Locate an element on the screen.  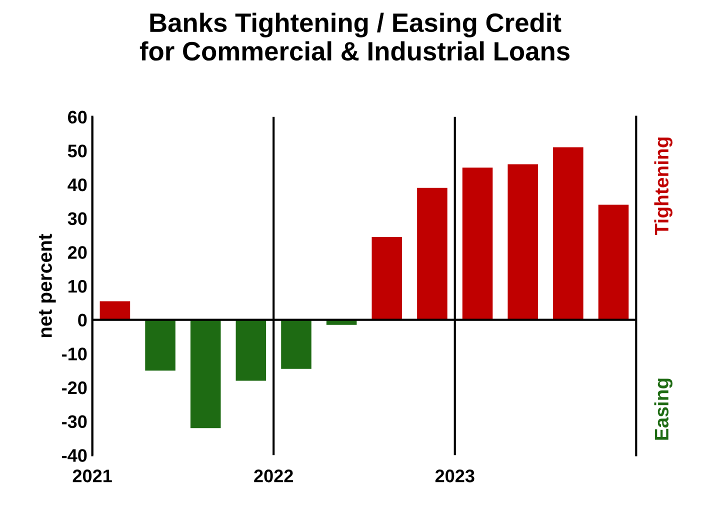
x-tick-label: 2021 is located at coordinates (92, 476).